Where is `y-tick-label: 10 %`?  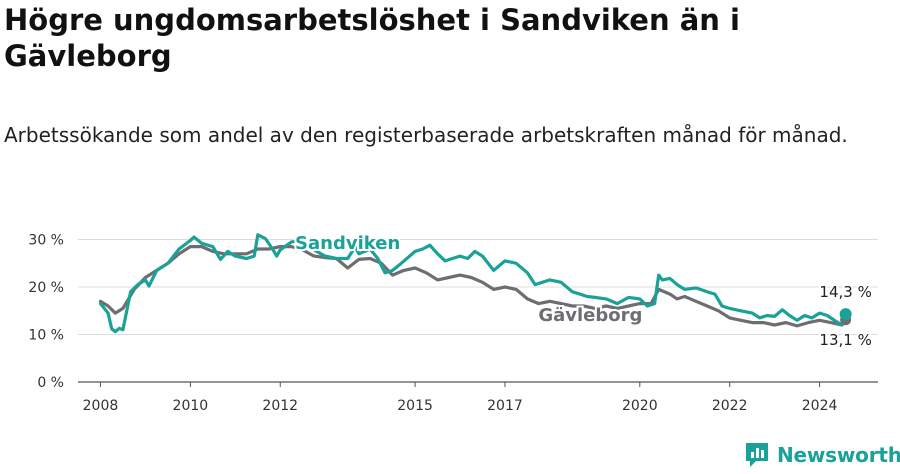 y-tick-label: 10 % is located at coordinates (46, 336).